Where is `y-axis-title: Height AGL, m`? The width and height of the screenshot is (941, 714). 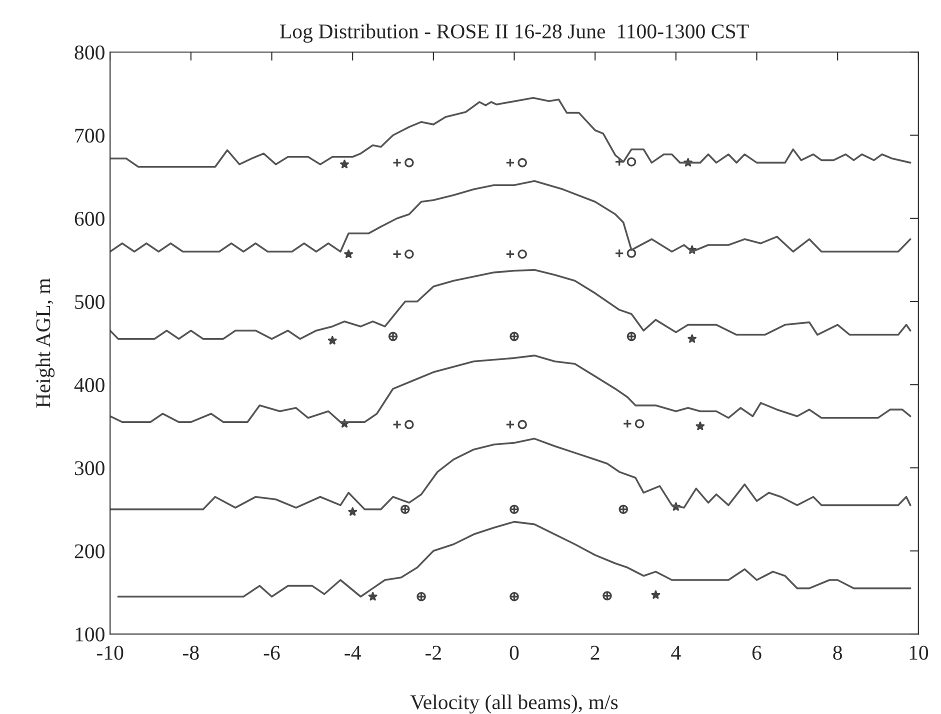
y-axis-title: Height AGL, m is located at coordinates (45, 343).